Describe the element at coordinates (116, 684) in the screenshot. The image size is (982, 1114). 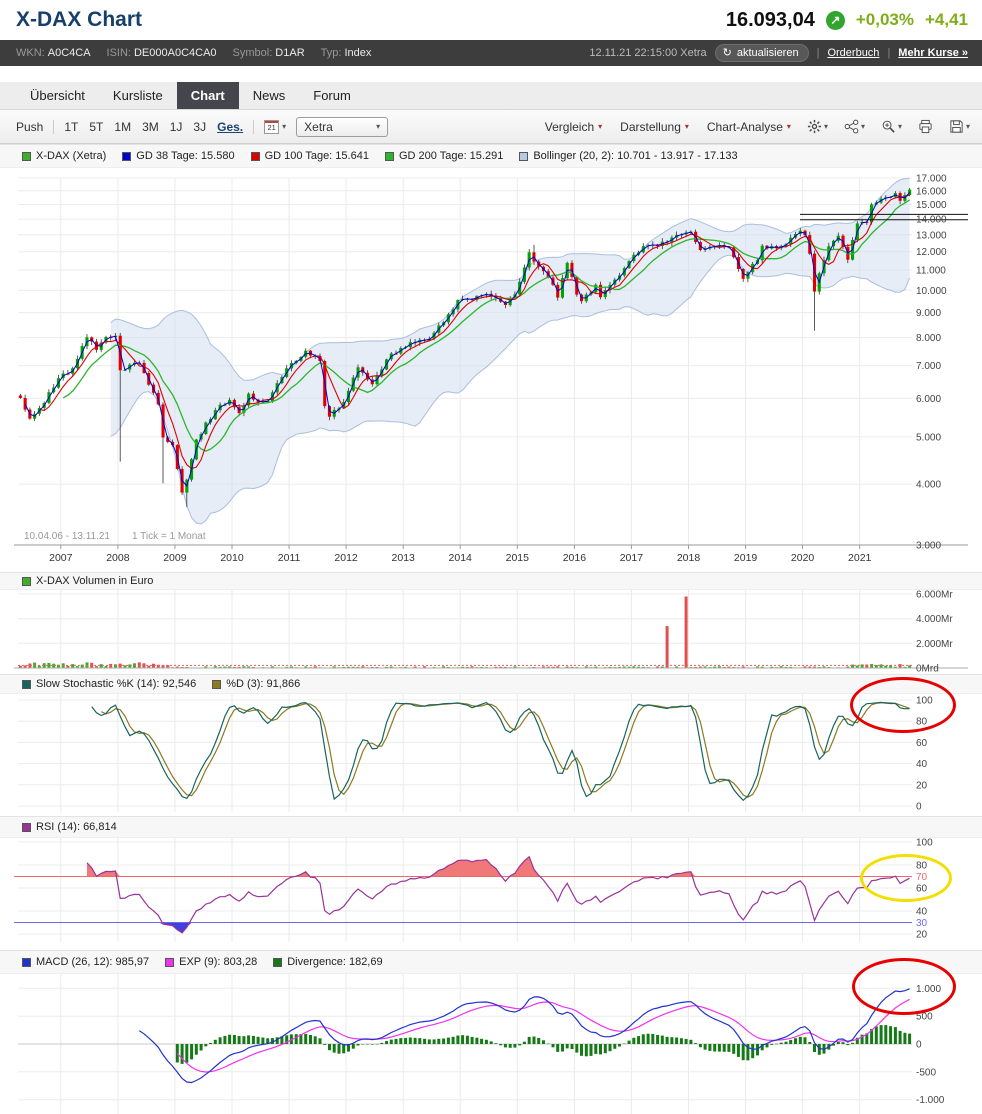
I see `legend-label: Slow Stochastic %K (14): 92,546` at that location.